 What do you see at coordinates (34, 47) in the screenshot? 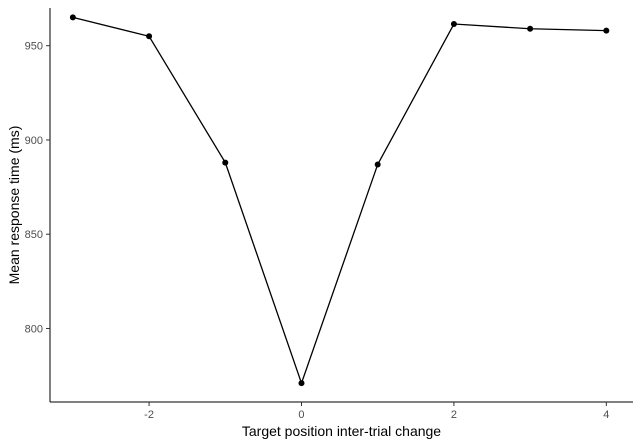
I see `y-tick-label: 950` at bounding box center [34, 47].